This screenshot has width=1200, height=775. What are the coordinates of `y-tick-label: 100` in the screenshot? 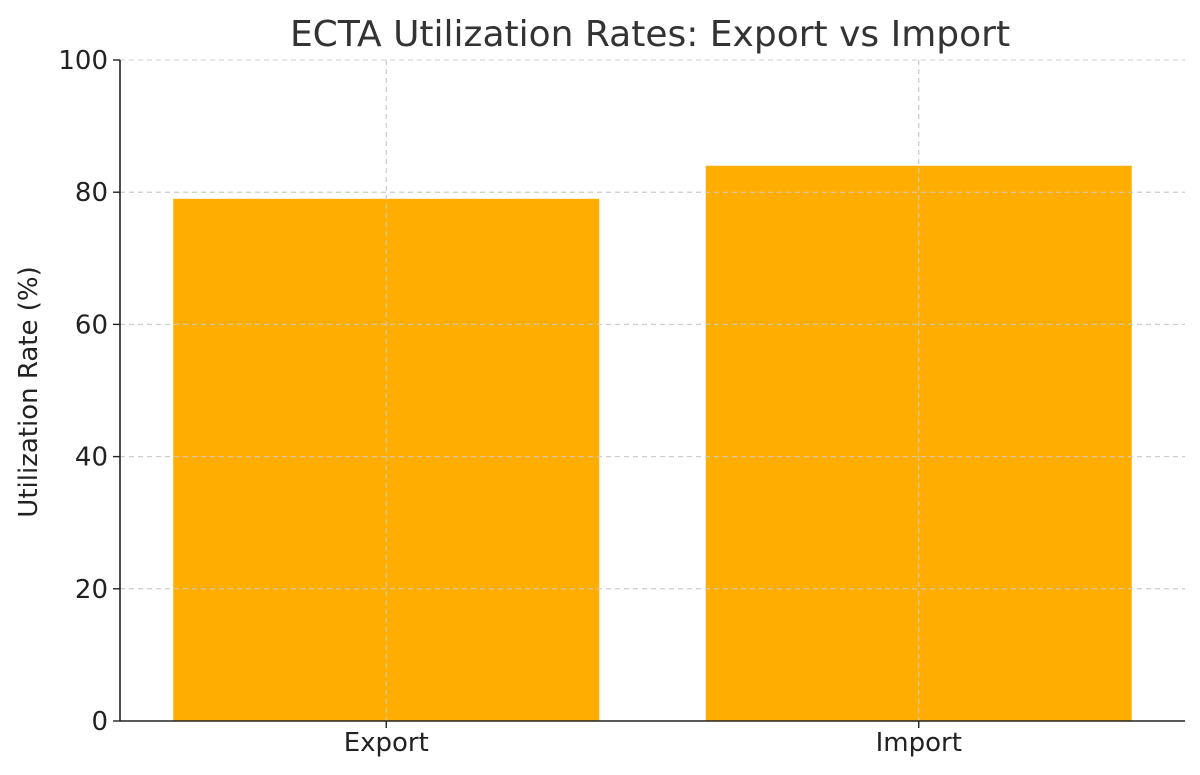 It's located at (83, 61).